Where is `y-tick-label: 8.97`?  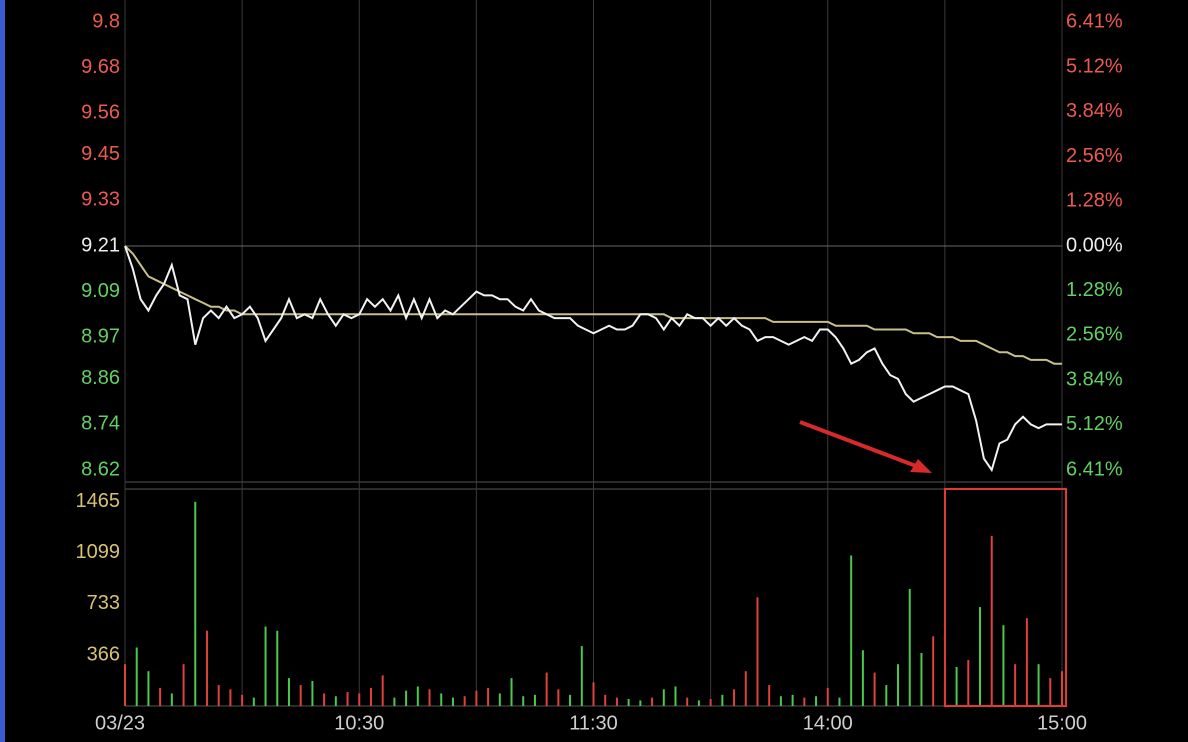
y-tick-label: 8.97 is located at coordinates (100, 336).